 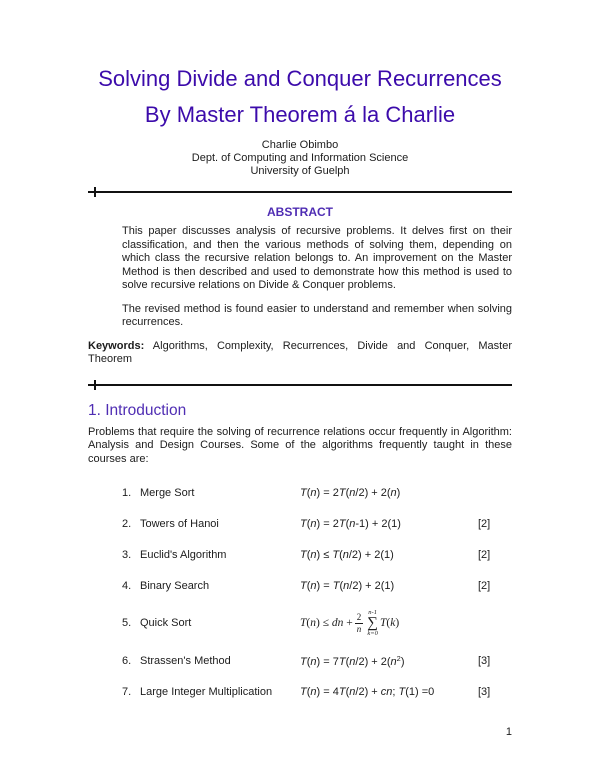 I want to click on section-divider-bottom, so click(x=300, y=384).